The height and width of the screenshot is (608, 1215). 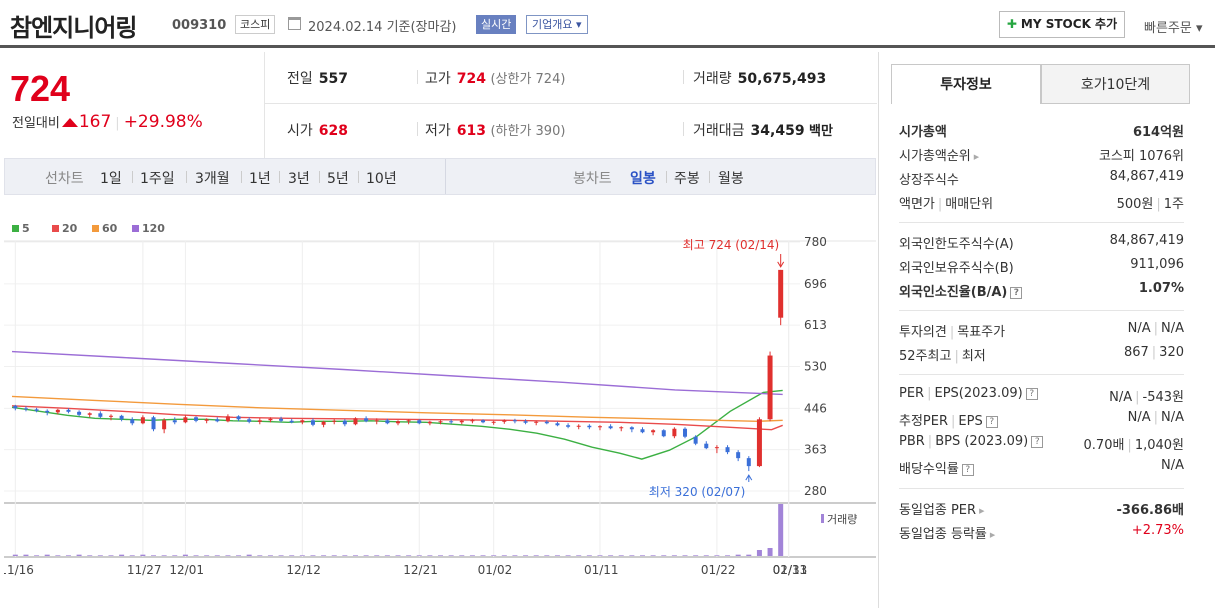 I want to click on period-monthly: 월봉, so click(x=731, y=179).